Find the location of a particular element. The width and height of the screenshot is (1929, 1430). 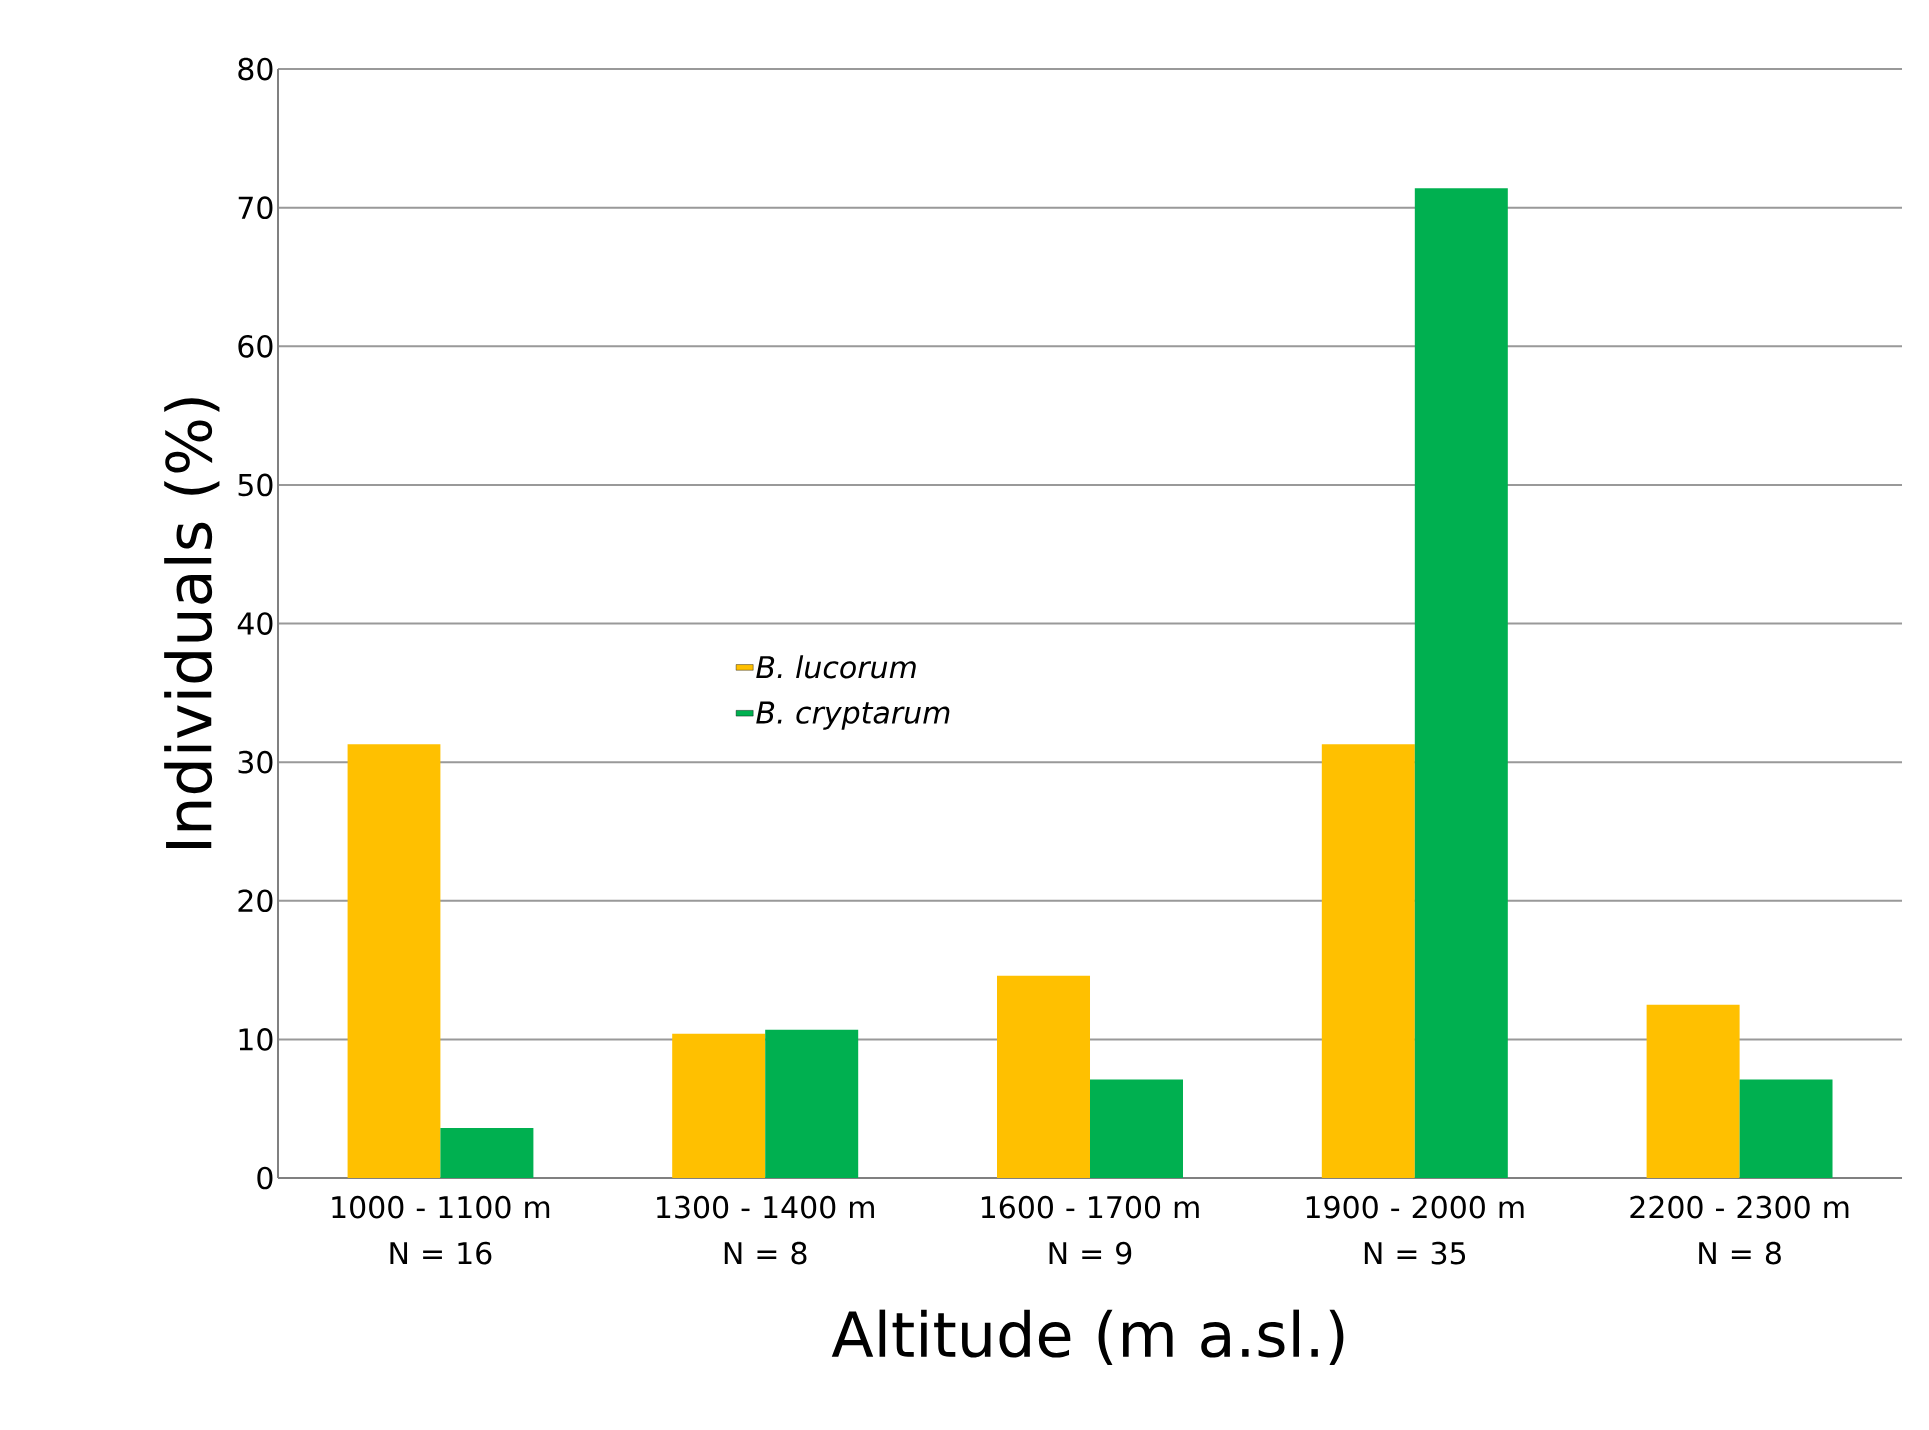

y-tick-label: 50 is located at coordinates (255, 485).